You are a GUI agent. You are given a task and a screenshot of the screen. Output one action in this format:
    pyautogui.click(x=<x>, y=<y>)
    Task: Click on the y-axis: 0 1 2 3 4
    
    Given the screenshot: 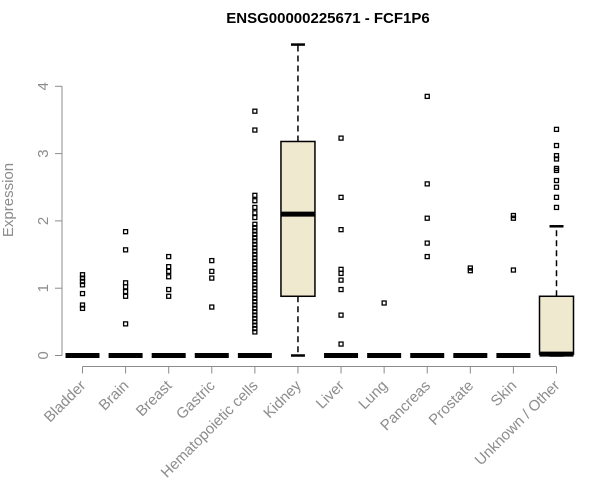 What is the action you would take?
    pyautogui.click(x=49, y=221)
    